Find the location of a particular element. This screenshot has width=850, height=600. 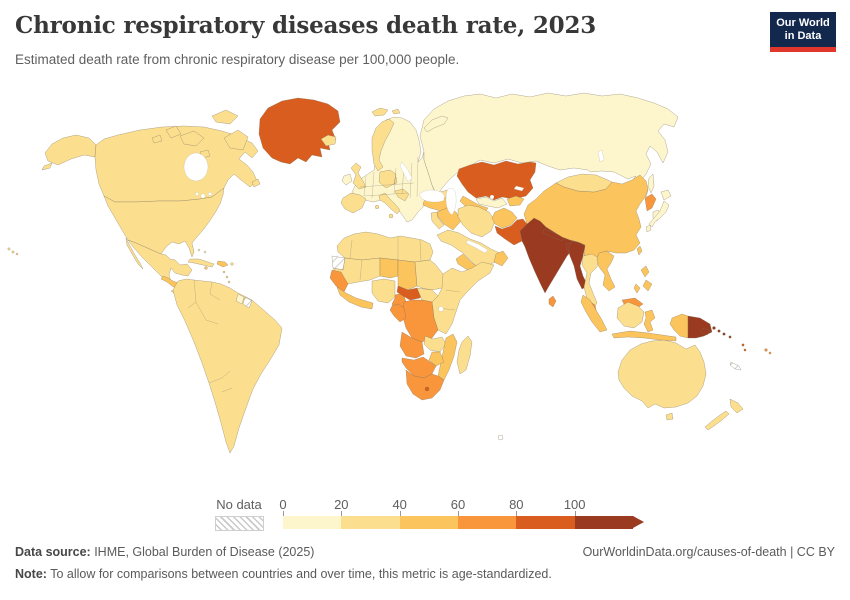

region-iberia is located at coordinates (353, 203).